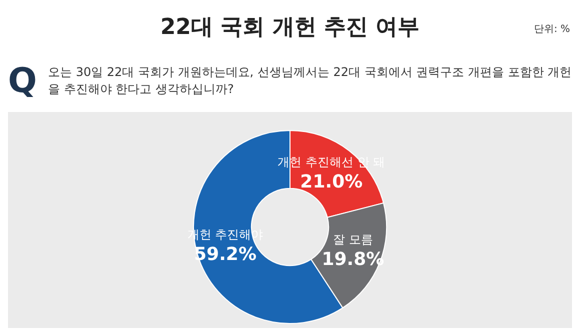 The image size is (580, 332). I want to click on chart-title: 22대 국회 개헌 추진 여부, so click(290, 27).